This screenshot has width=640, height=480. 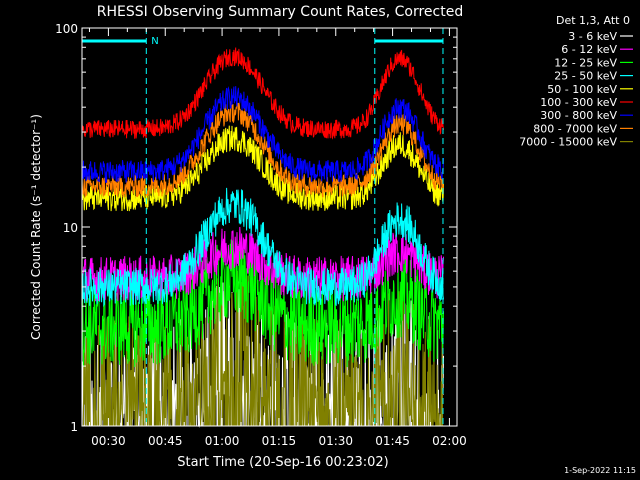 I want to click on legend-label: 800 - 7000 keV, so click(x=575, y=128).